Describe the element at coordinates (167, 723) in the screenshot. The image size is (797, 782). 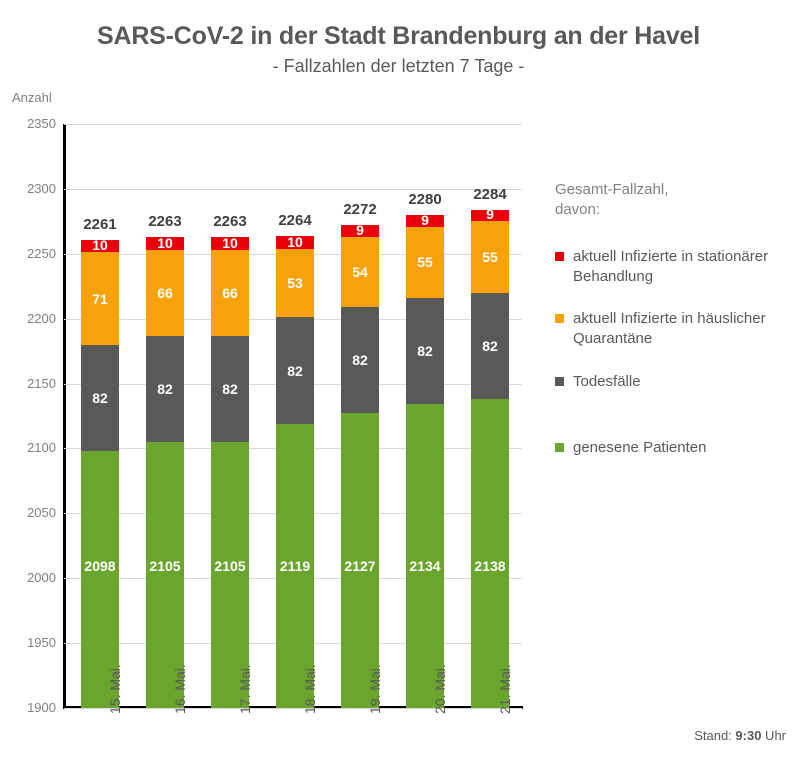
I see `x-axis-tick-label: 16. Mai.` at that location.